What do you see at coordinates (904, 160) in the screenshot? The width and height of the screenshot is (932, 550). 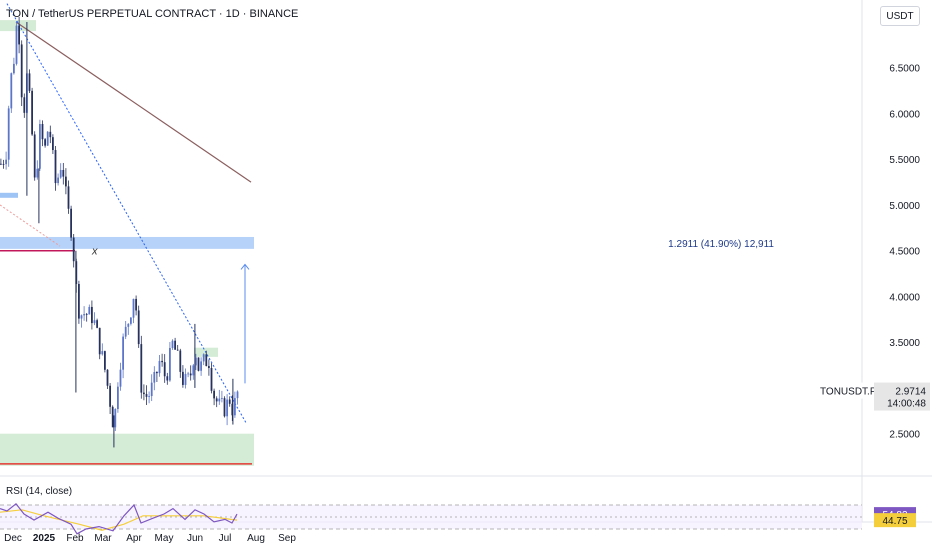 I see `y-tick-label: 5.5000` at bounding box center [904, 160].